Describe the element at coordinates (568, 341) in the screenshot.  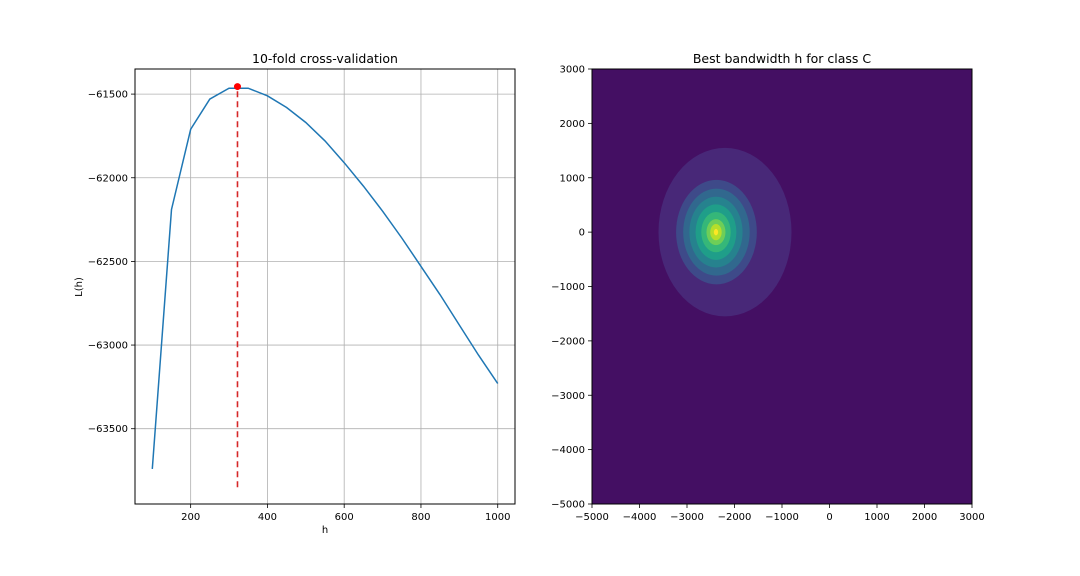
I see `y-tick-label: −2000` at that location.